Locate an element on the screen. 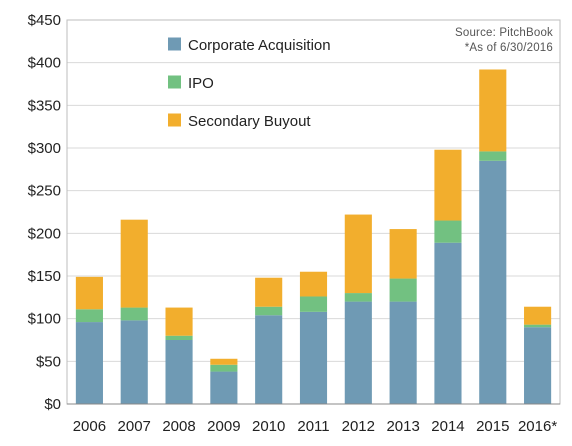 The height and width of the screenshot is (446, 572). x-tick-label: 2010 is located at coordinates (268, 426).